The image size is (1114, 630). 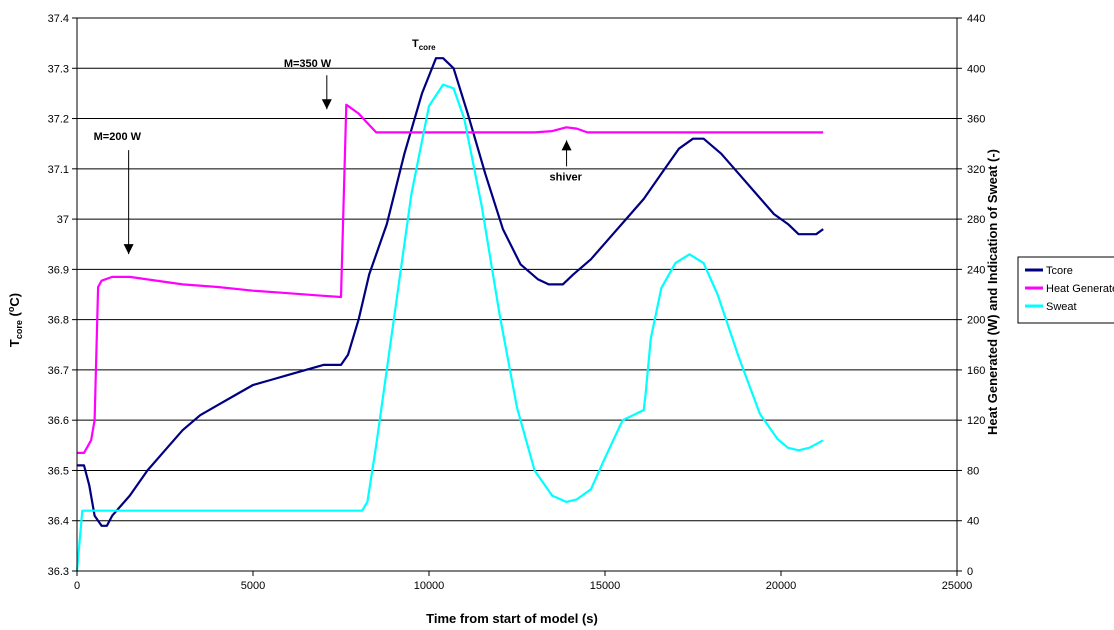 I want to click on legend: Tcore Heat Generated Sweat, so click(x=1065, y=290).